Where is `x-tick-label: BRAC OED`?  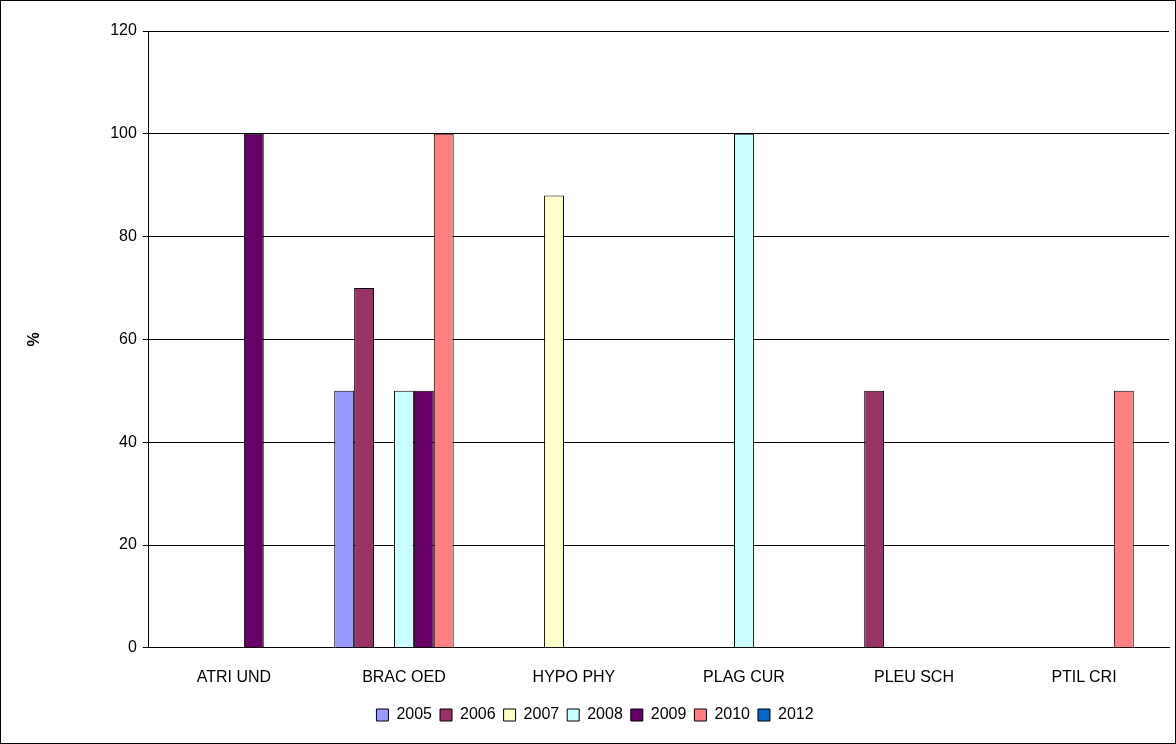
x-tick-label: BRAC OED is located at coordinates (404, 676).